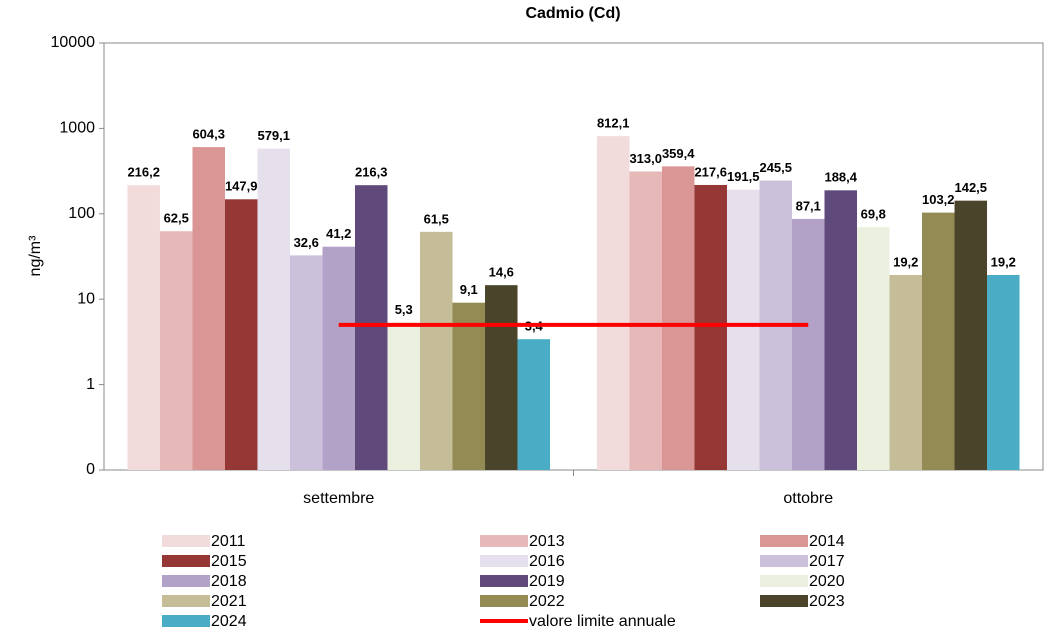 The image size is (1052, 637). What do you see at coordinates (338, 233) in the screenshot?
I see `value-label: 41,2` at bounding box center [338, 233].